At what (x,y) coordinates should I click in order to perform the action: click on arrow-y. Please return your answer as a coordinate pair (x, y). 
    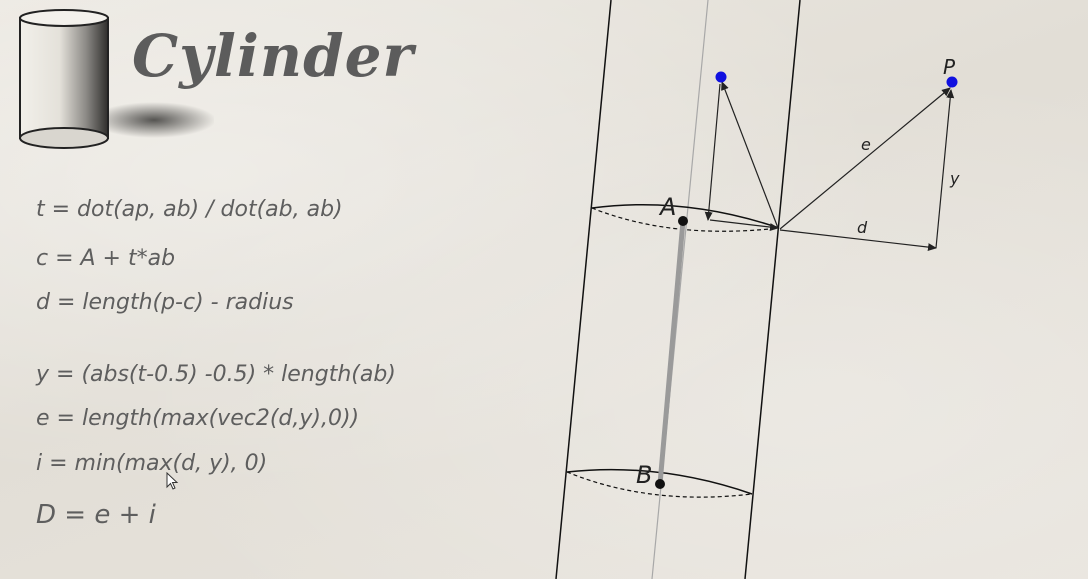
    Looking at the image, I should click on (945, 169).